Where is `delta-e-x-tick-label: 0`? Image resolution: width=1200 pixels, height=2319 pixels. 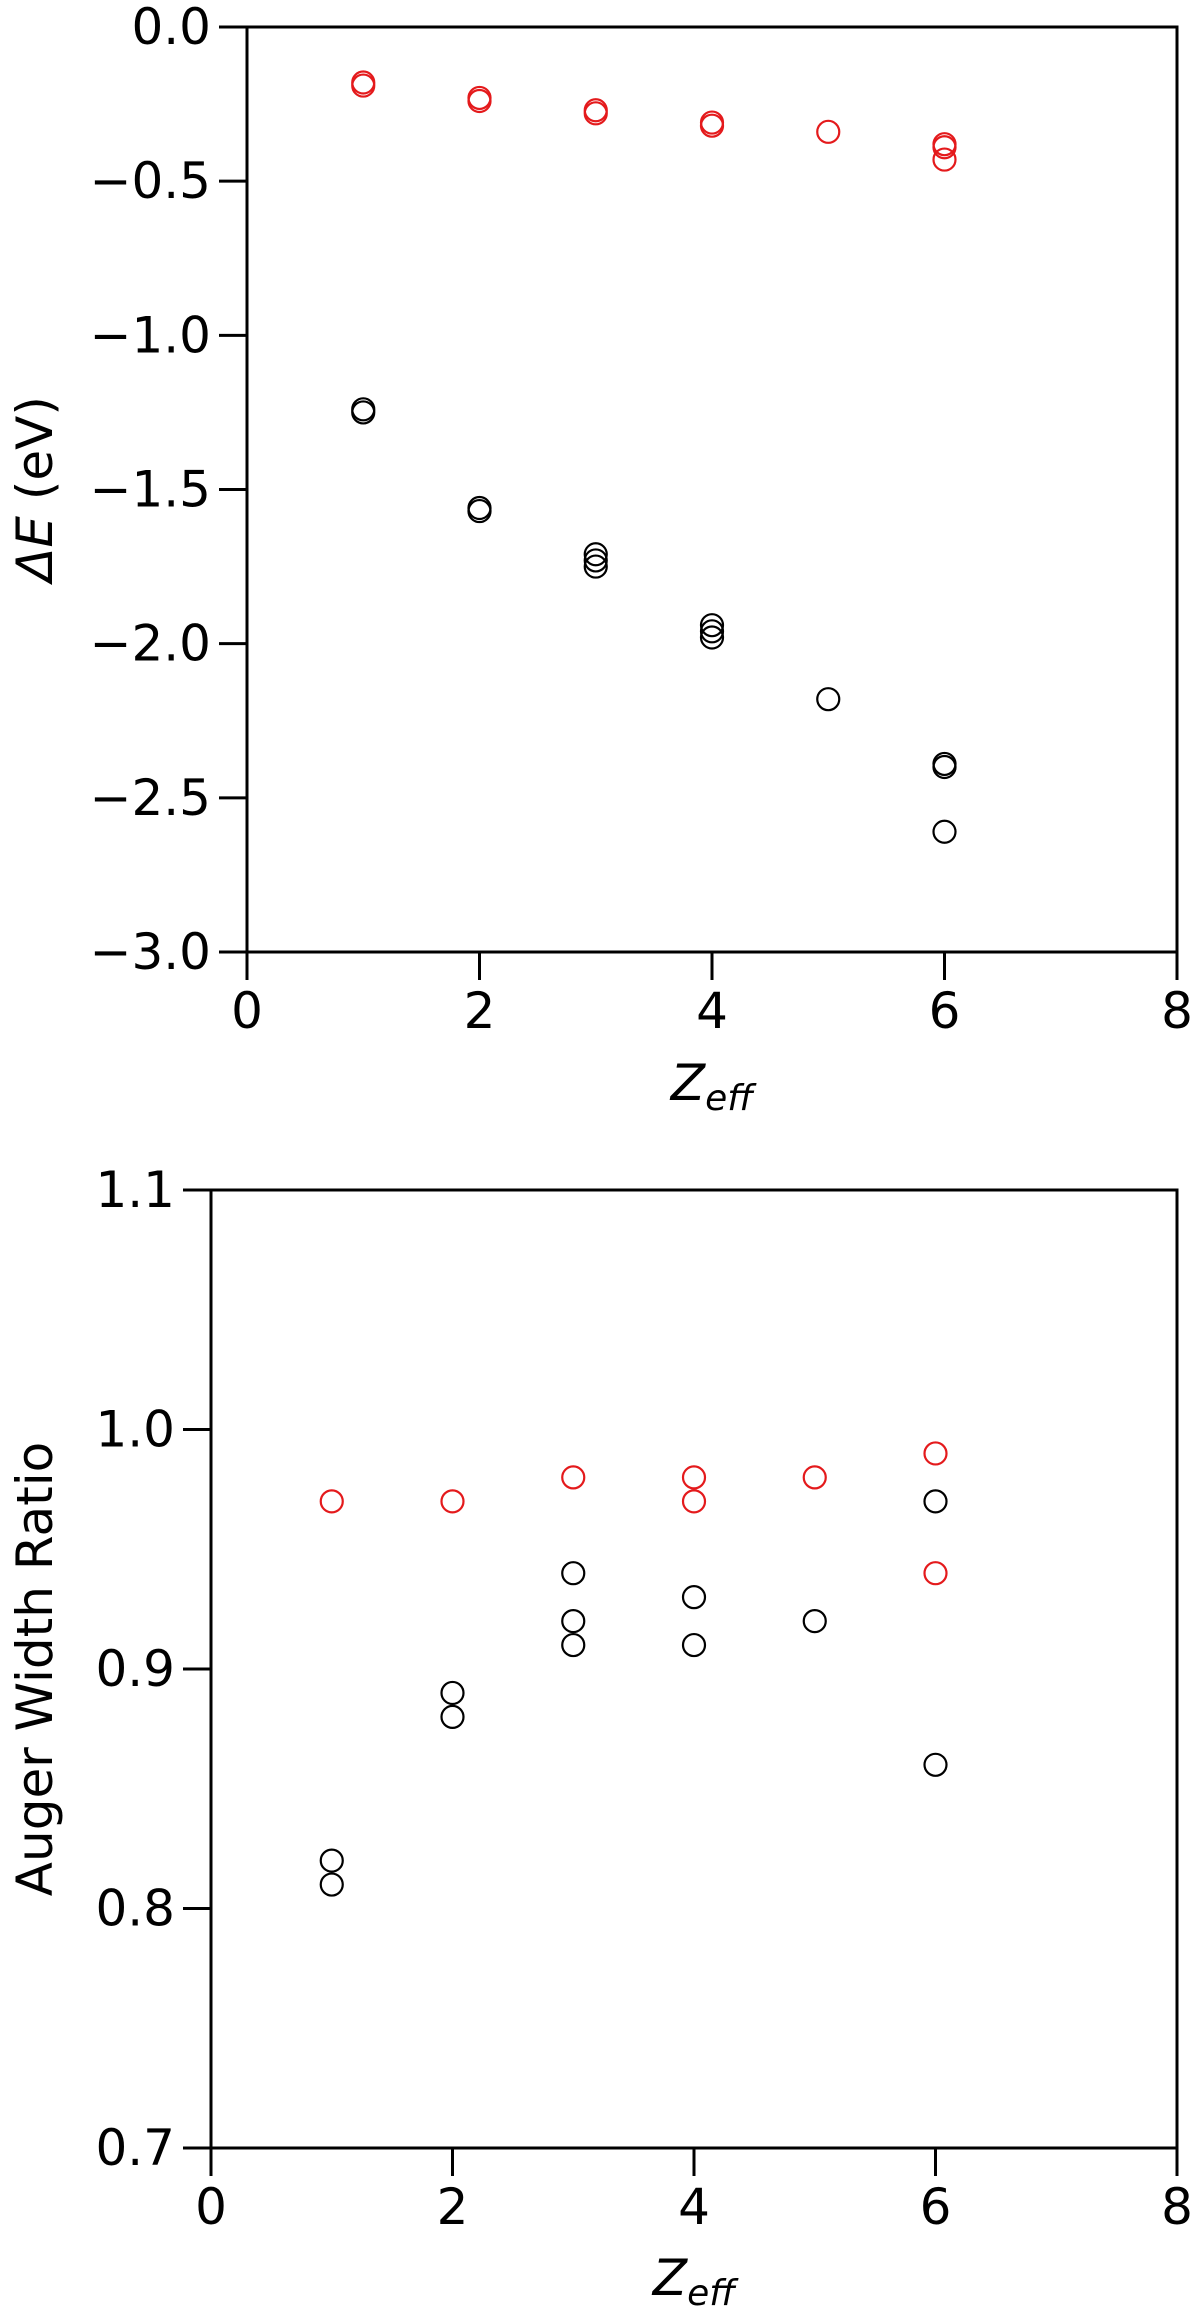 delta-e-x-tick-label: 0 is located at coordinates (247, 1011).